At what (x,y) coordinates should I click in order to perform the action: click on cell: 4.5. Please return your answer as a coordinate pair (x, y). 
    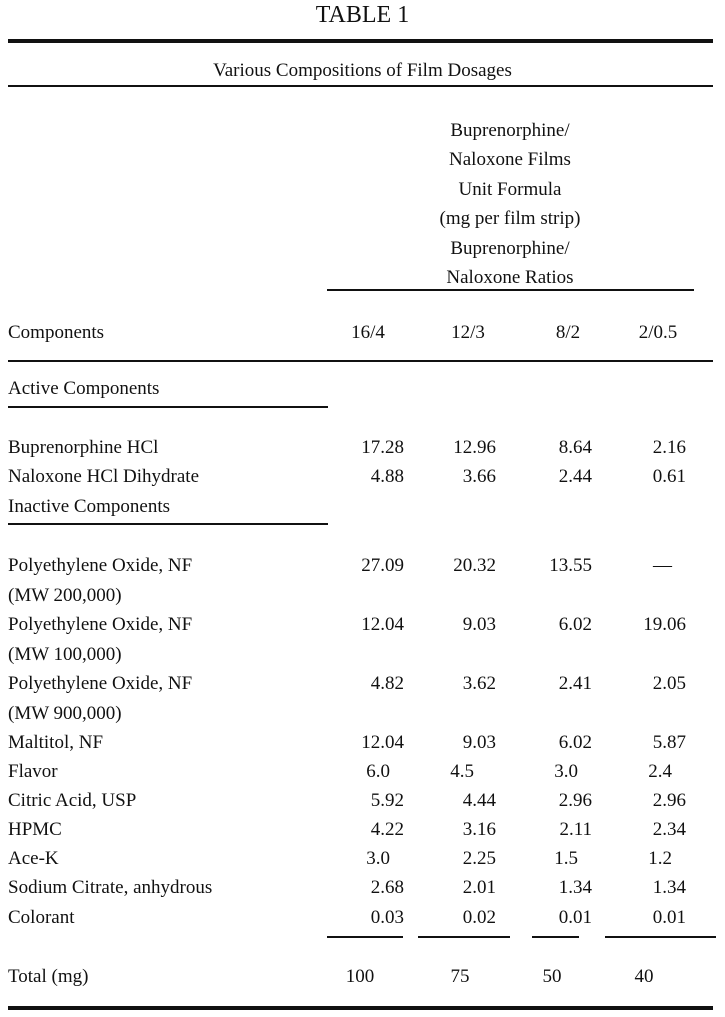
    Looking at the image, I should click on (453, 772).